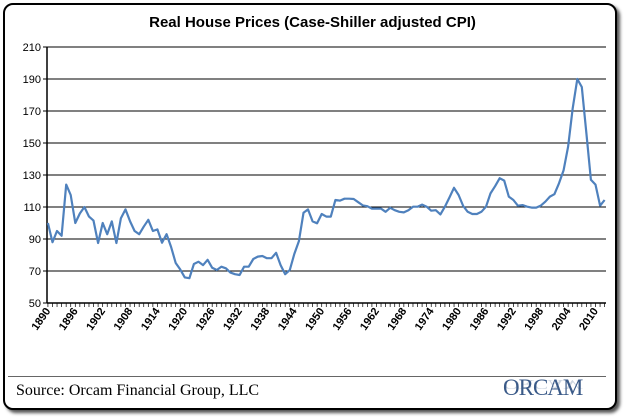 The height and width of the screenshot is (418, 625). I want to click on source-text: Source: Orcam Financial Group, LLC, so click(138, 390).